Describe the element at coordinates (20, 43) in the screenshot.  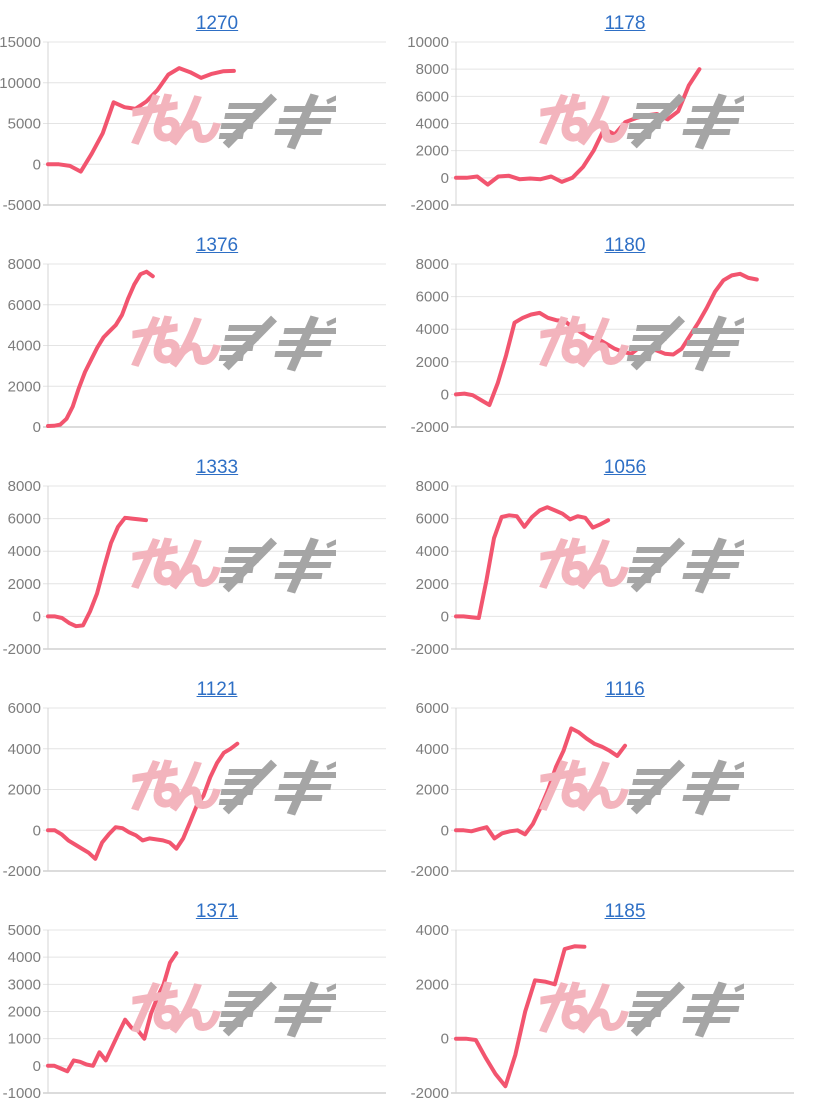
I see `y-tick-label: 15000` at that location.